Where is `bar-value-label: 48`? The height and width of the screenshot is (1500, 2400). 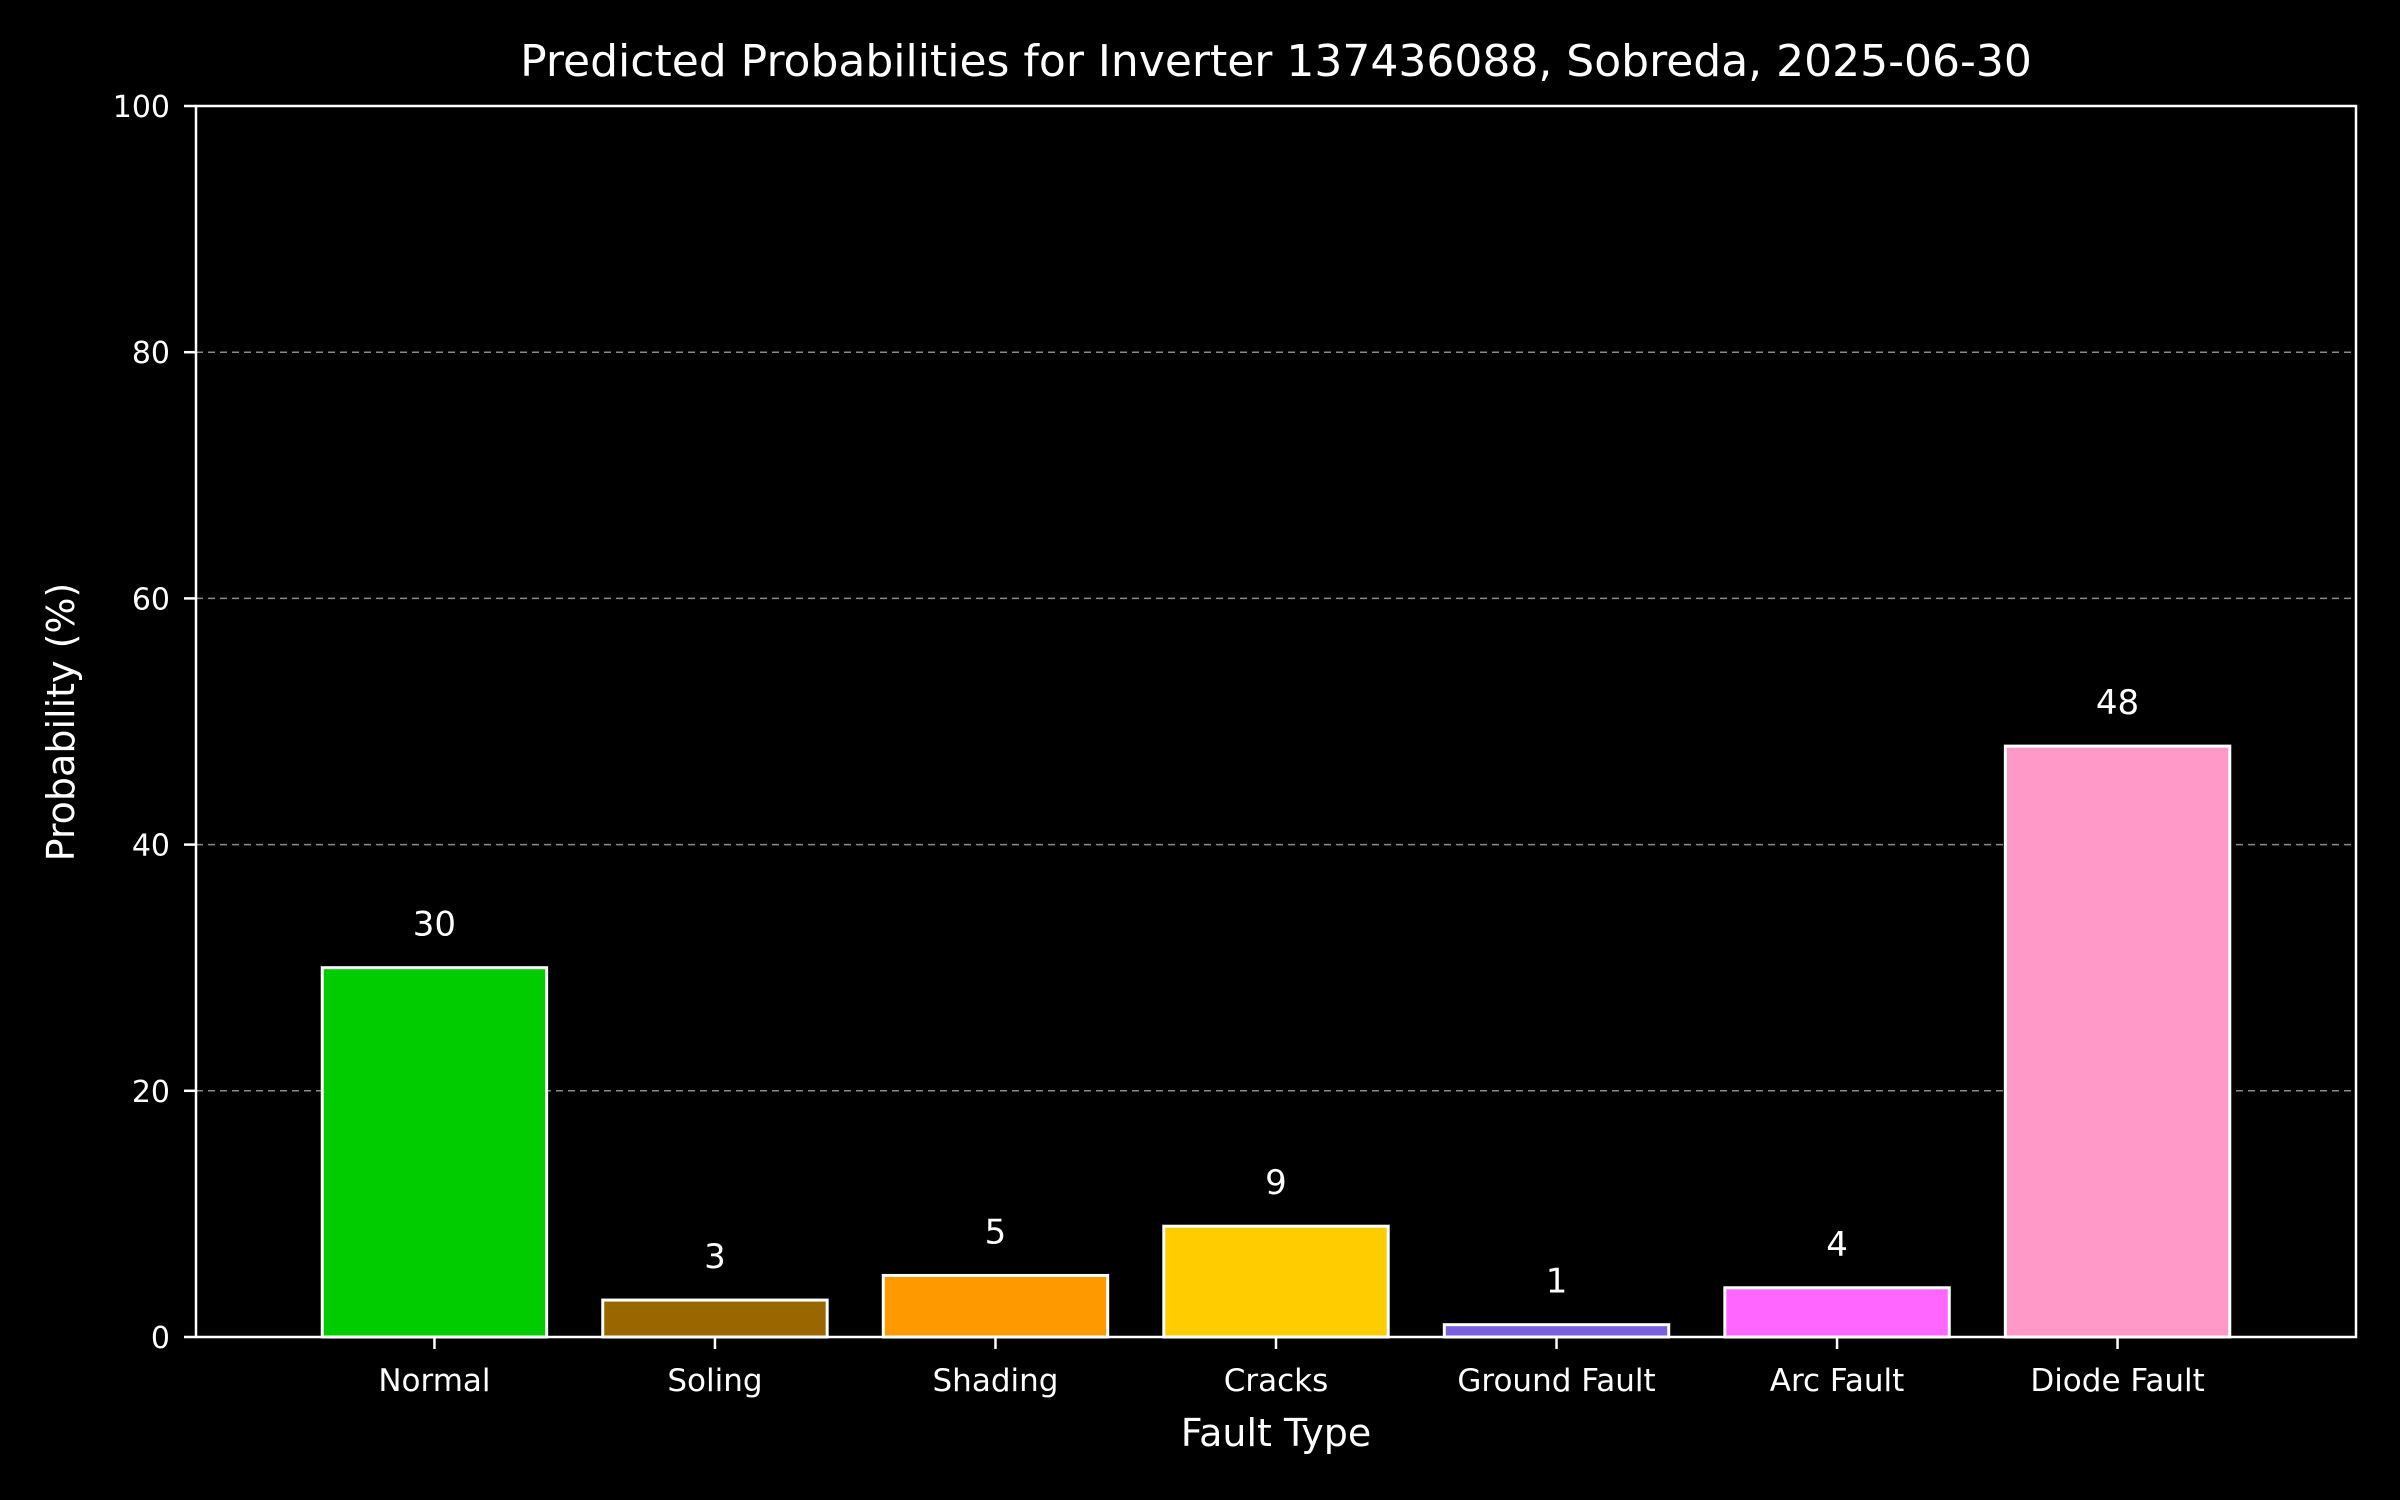 bar-value-label: 48 is located at coordinates (2117, 703).